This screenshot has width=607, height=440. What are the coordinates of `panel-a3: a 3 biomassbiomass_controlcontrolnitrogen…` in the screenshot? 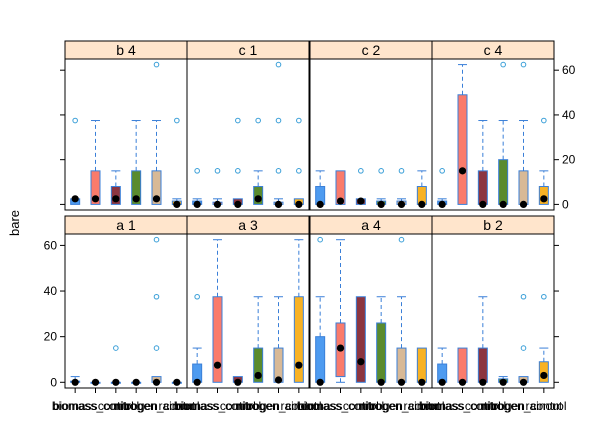 It's located at (248, 314).